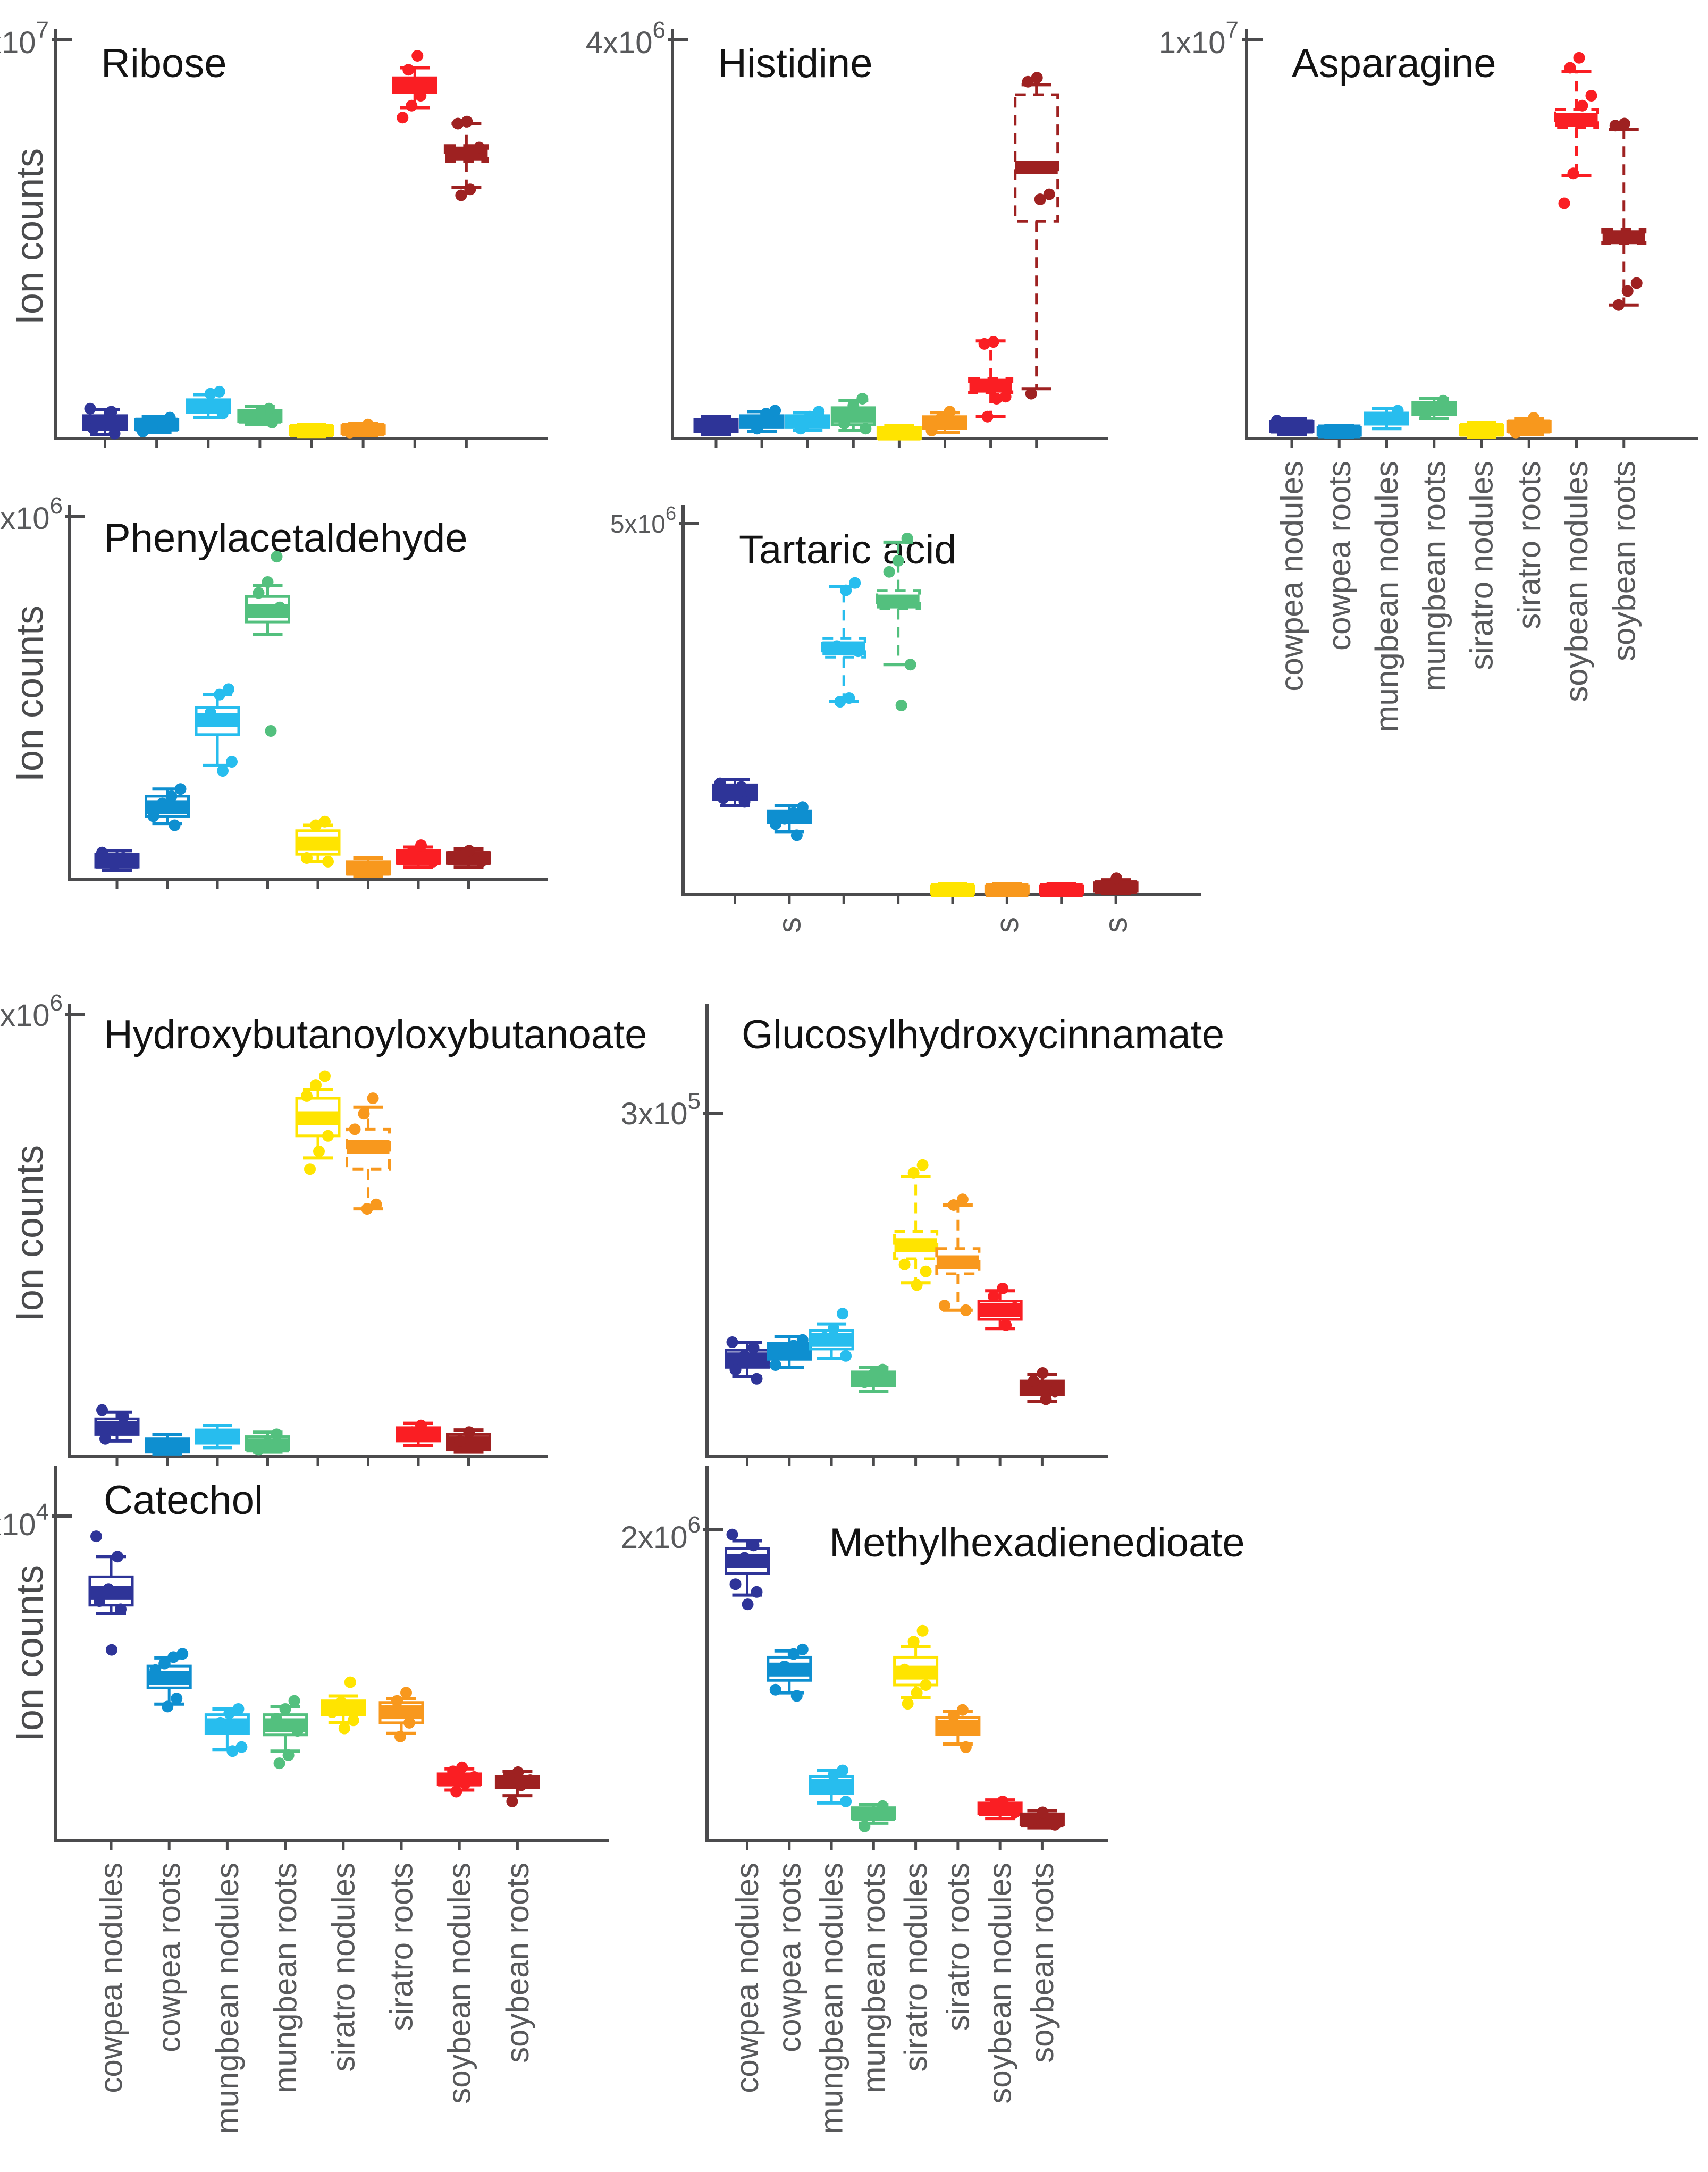  I want to click on box-catechol-siratro-nodules, so click(343, 1706).